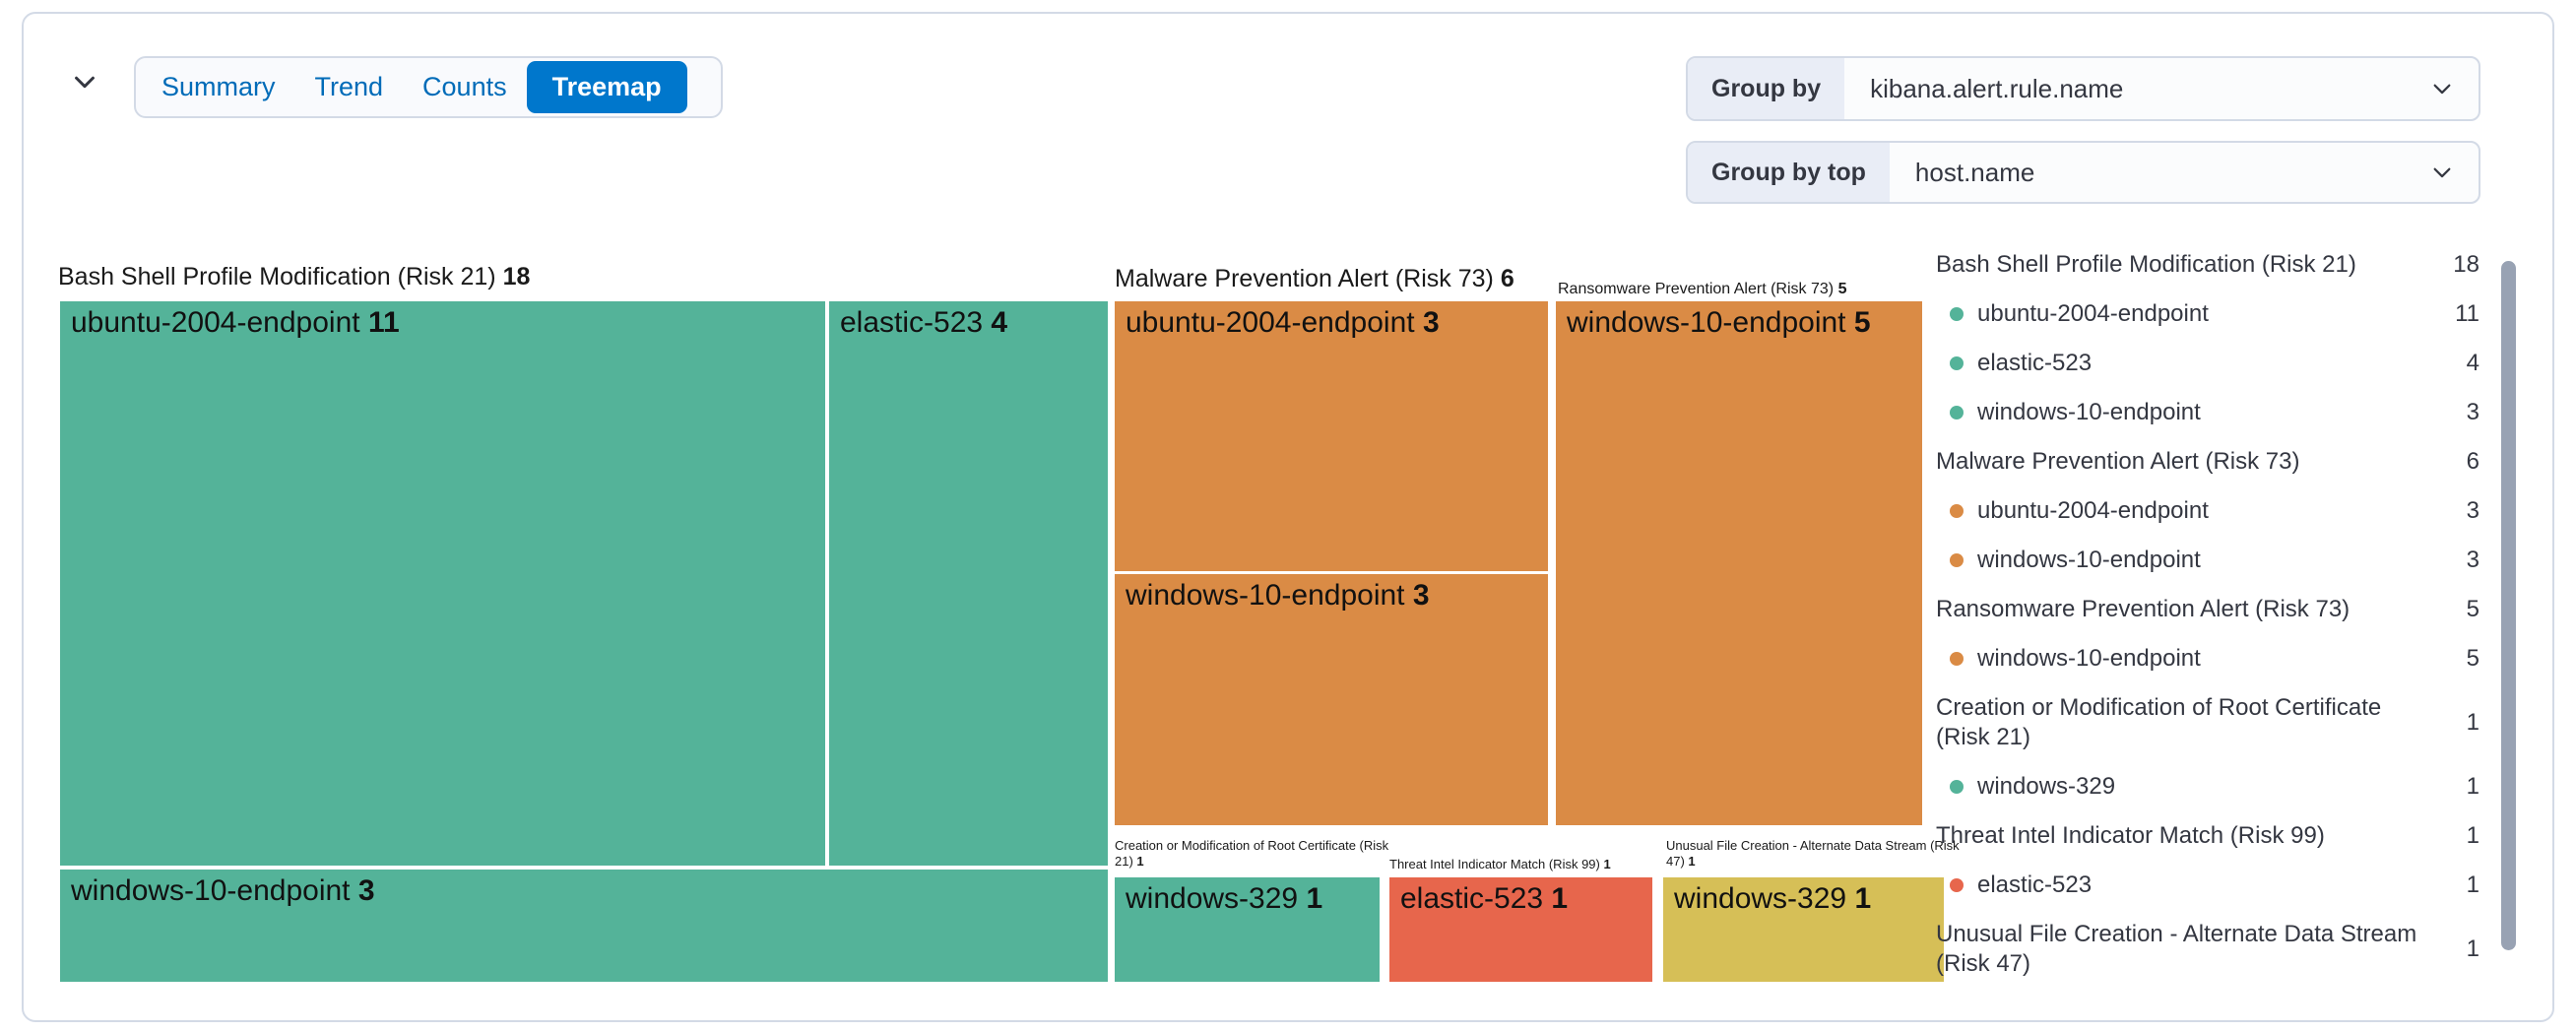  I want to click on treemap-tile: elastic-523 4, so click(968, 583).